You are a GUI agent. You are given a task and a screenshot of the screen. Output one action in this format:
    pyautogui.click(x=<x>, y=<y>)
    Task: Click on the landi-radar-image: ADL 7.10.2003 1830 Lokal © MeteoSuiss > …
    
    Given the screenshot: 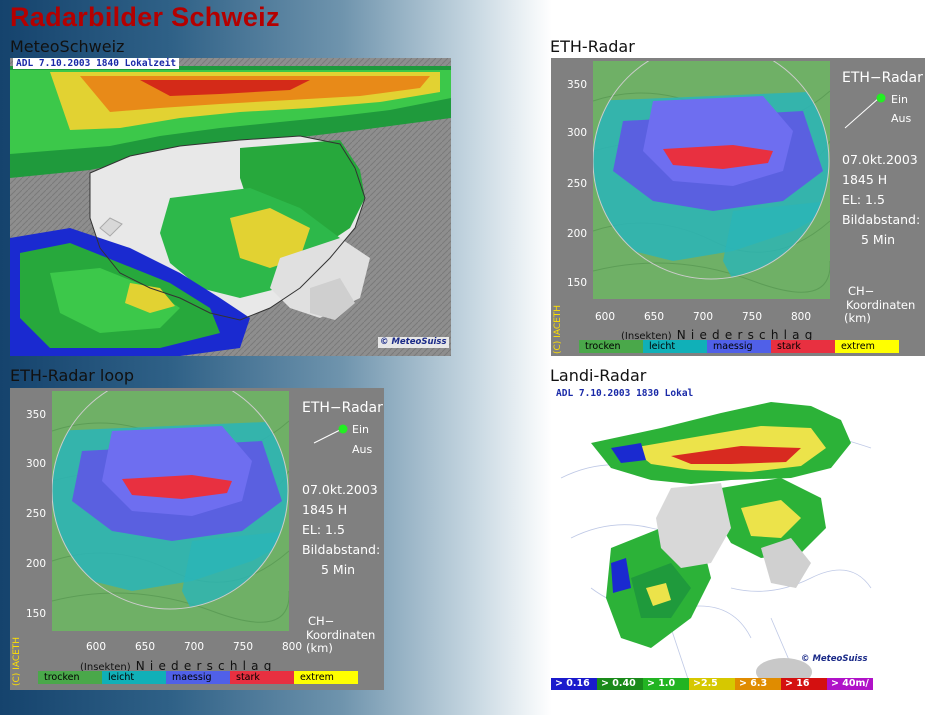 What is the action you would take?
    pyautogui.click(x=713, y=539)
    